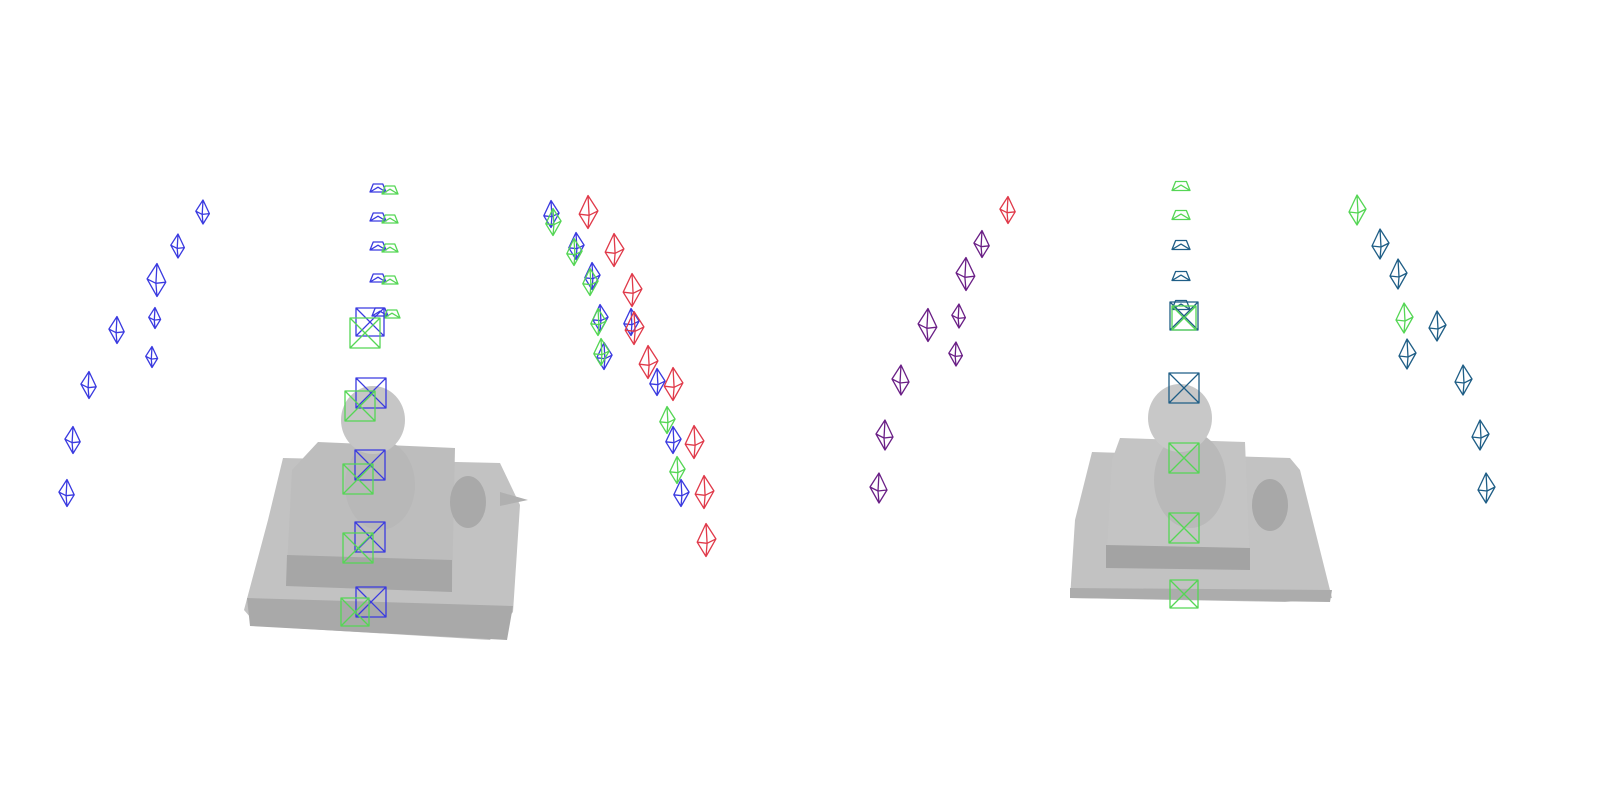 This screenshot has width=1600, height=800. What do you see at coordinates (468, 502) in the screenshot?
I see `left-mesh-side-rock` at bounding box center [468, 502].